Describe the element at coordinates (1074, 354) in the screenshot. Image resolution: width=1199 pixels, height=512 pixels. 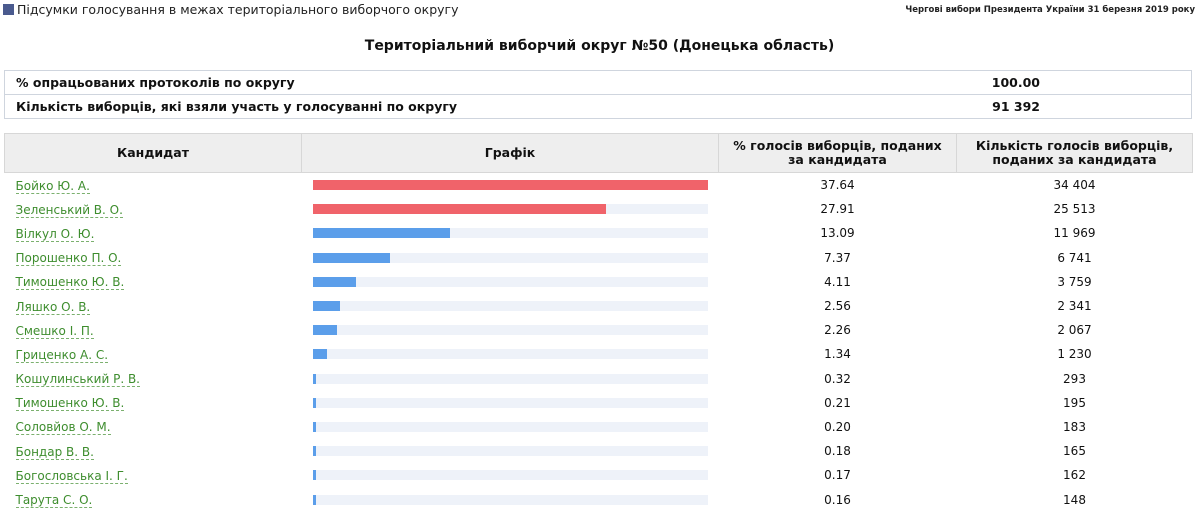
I see `votes-cell: 1 230` at that location.